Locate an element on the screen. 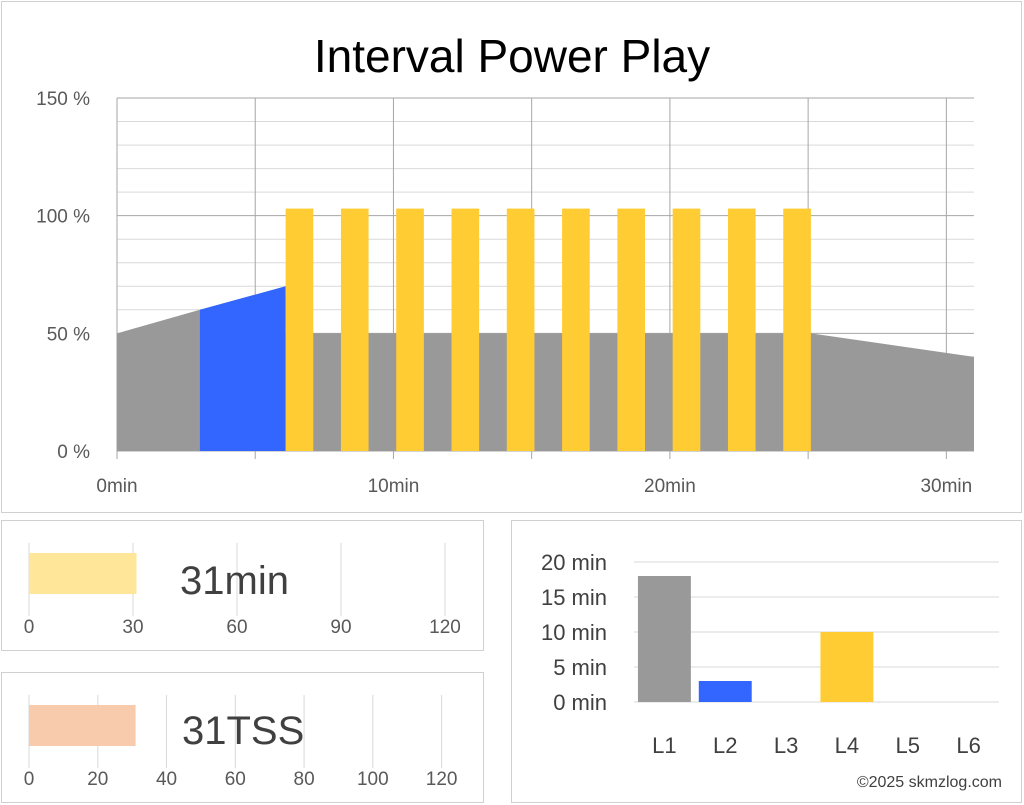 Image resolution: width=1024 pixels, height=805 pixels. x-tick-label: 20min is located at coordinates (670, 486).